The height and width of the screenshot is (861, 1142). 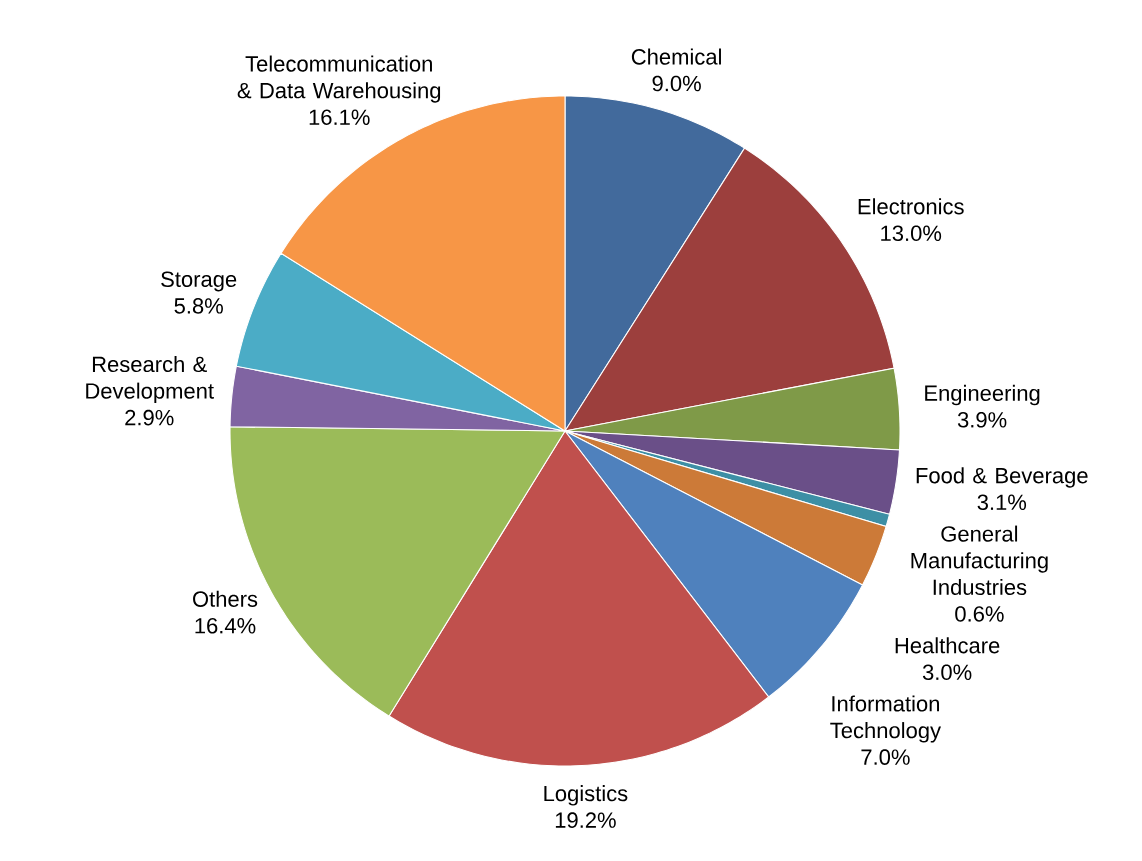 What do you see at coordinates (911, 233) in the screenshot?
I see `data-label: 13.0%` at bounding box center [911, 233].